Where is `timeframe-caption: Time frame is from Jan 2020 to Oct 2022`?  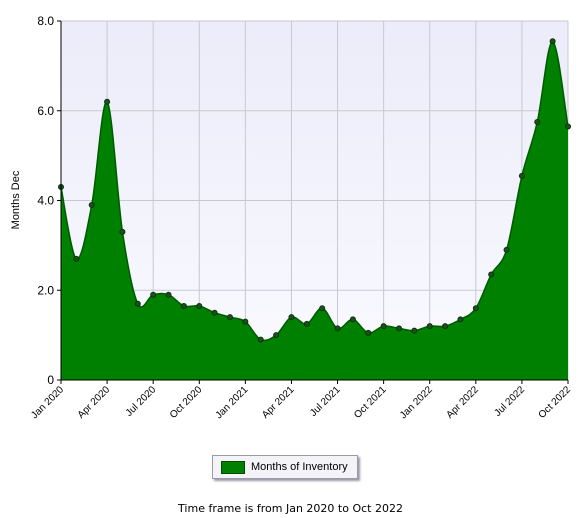
timeframe-caption: Time frame is from Jan 2020 to Oct 2022 is located at coordinates (290, 508).